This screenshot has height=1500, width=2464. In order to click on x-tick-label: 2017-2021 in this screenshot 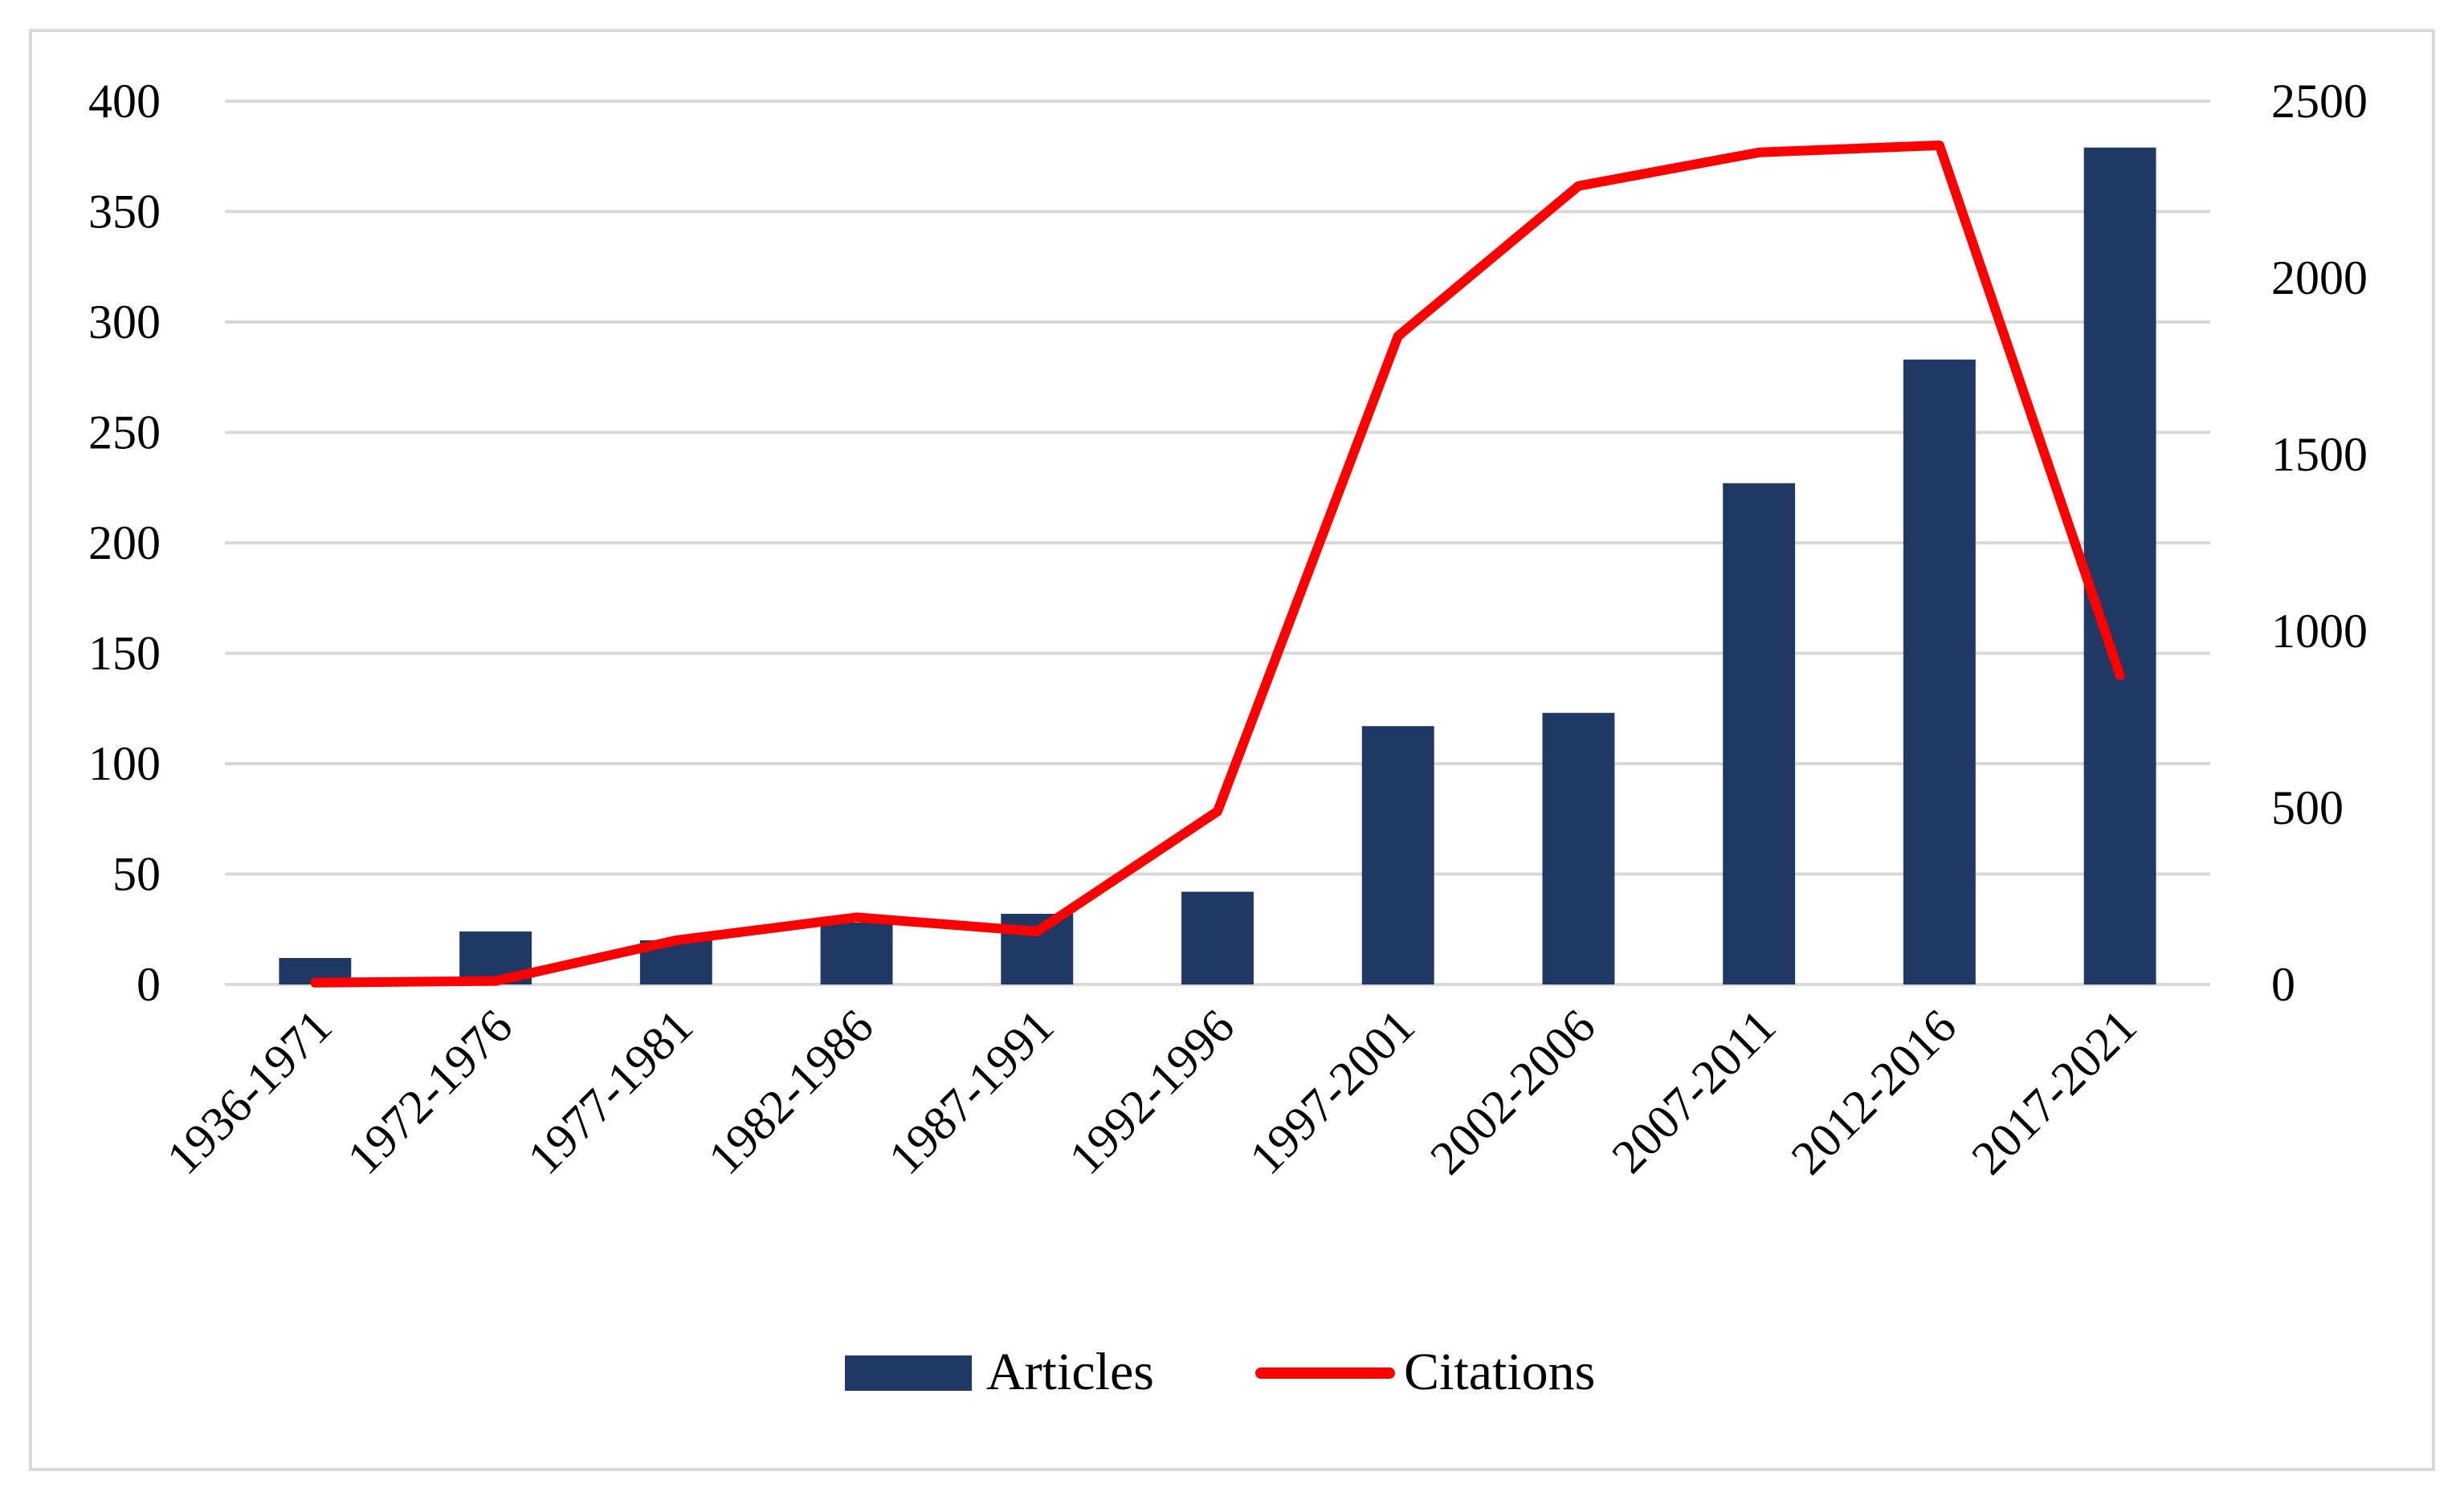, I will do `click(2054, 1092)`.